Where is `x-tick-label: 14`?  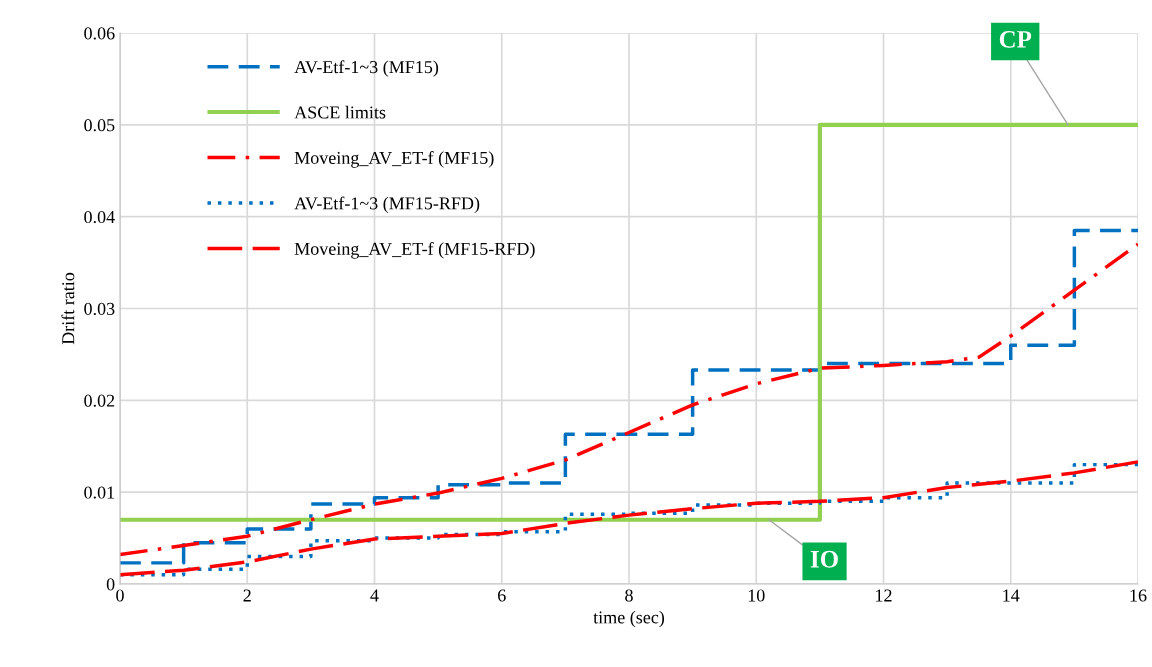
x-tick-label: 14 is located at coordinates (1011, 595).